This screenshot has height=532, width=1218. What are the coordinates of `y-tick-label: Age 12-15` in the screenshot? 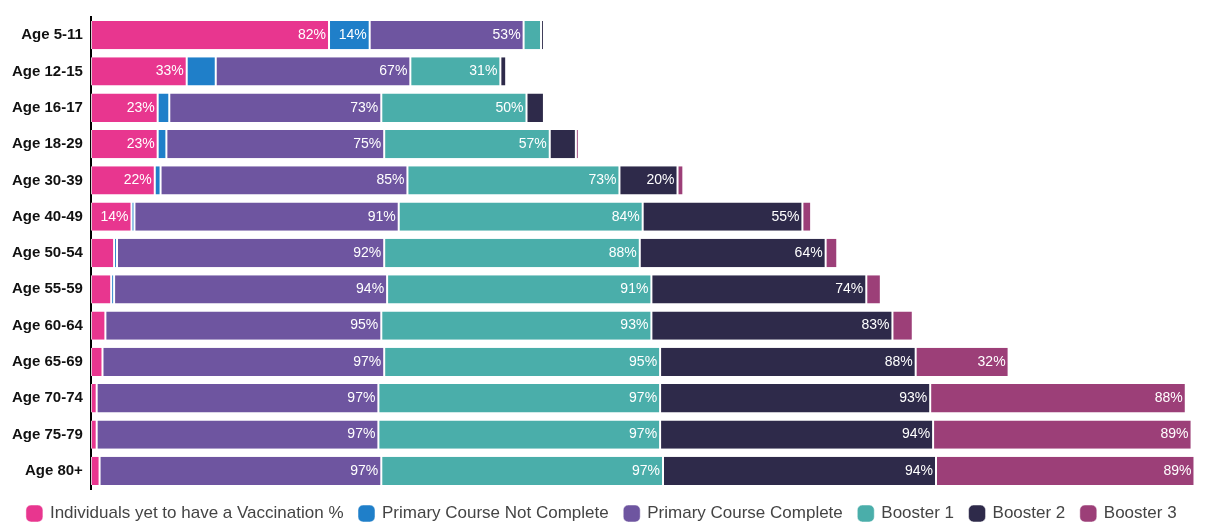 It's located at (47, 70).